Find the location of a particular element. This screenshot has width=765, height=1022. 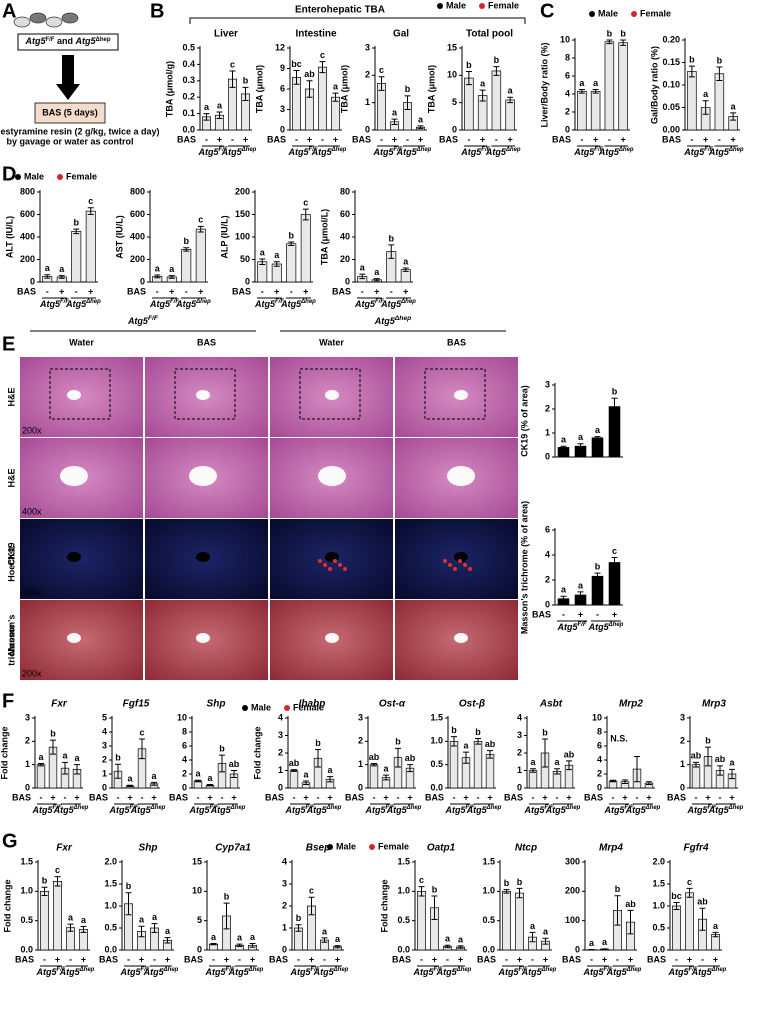

y-tick-label: 150 is located at coordinates (242, 214).